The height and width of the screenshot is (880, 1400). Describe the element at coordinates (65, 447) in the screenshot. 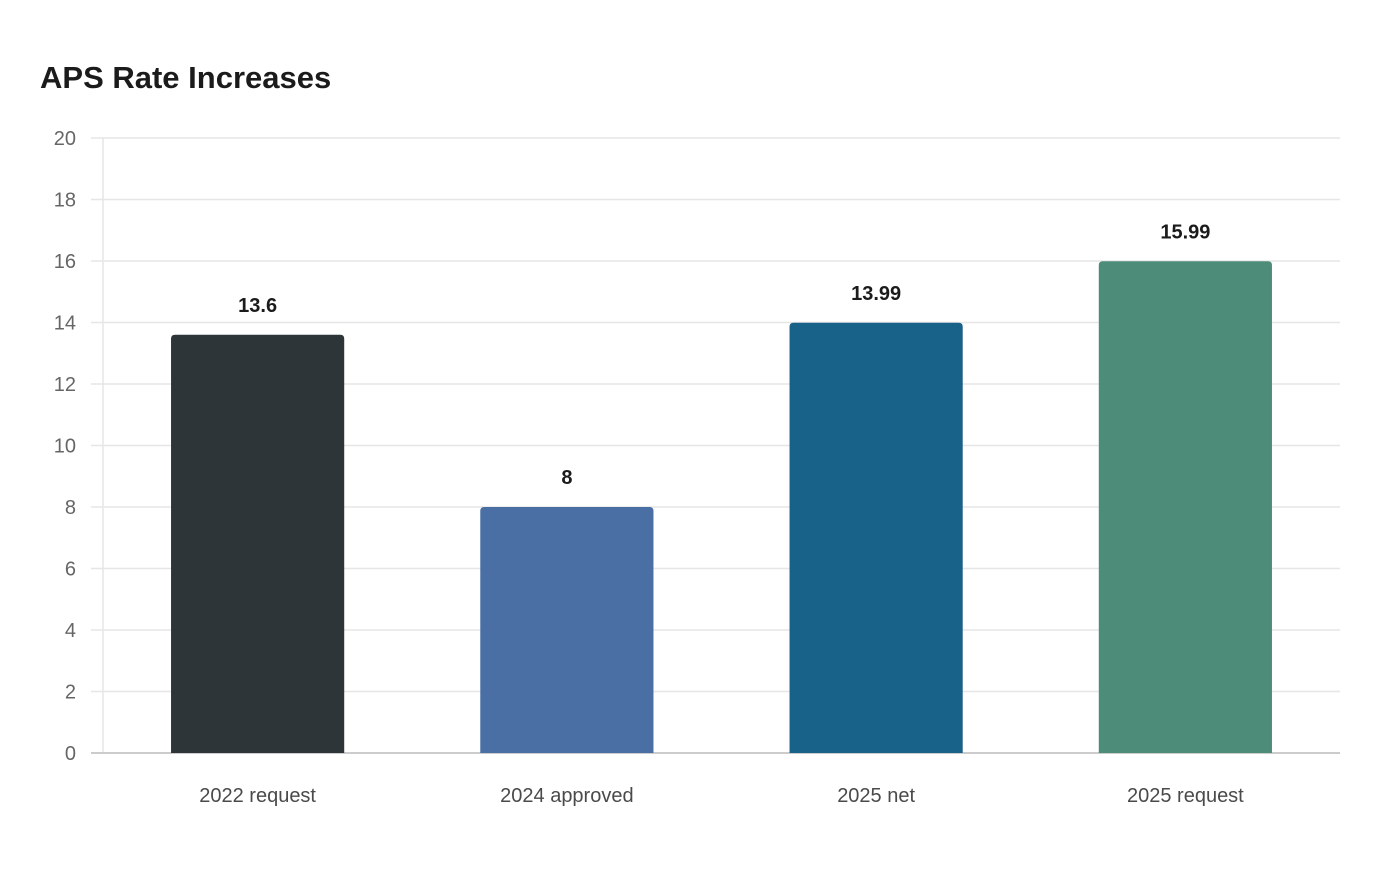

I see `y-tick-label: 10` at that location.